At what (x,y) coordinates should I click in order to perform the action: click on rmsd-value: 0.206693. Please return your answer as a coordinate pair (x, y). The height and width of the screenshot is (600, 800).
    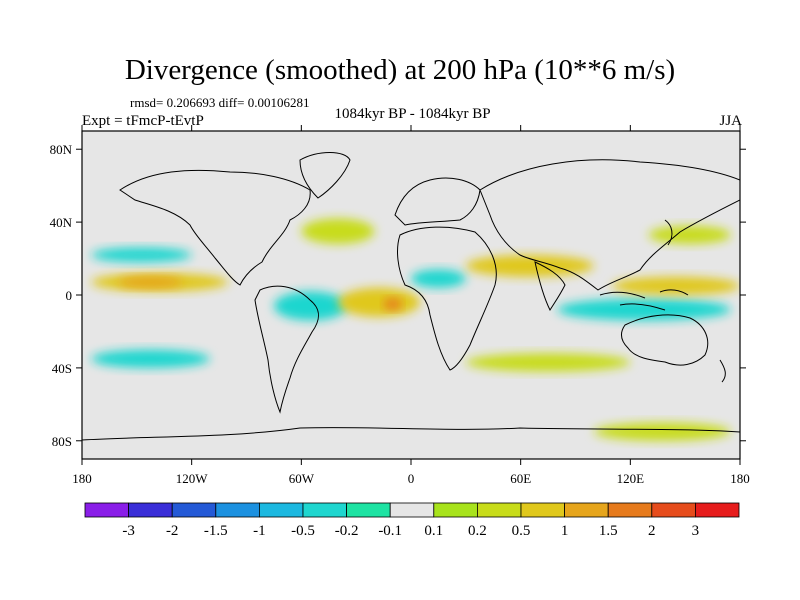
    Looking at the image, I should click on (191, 102).